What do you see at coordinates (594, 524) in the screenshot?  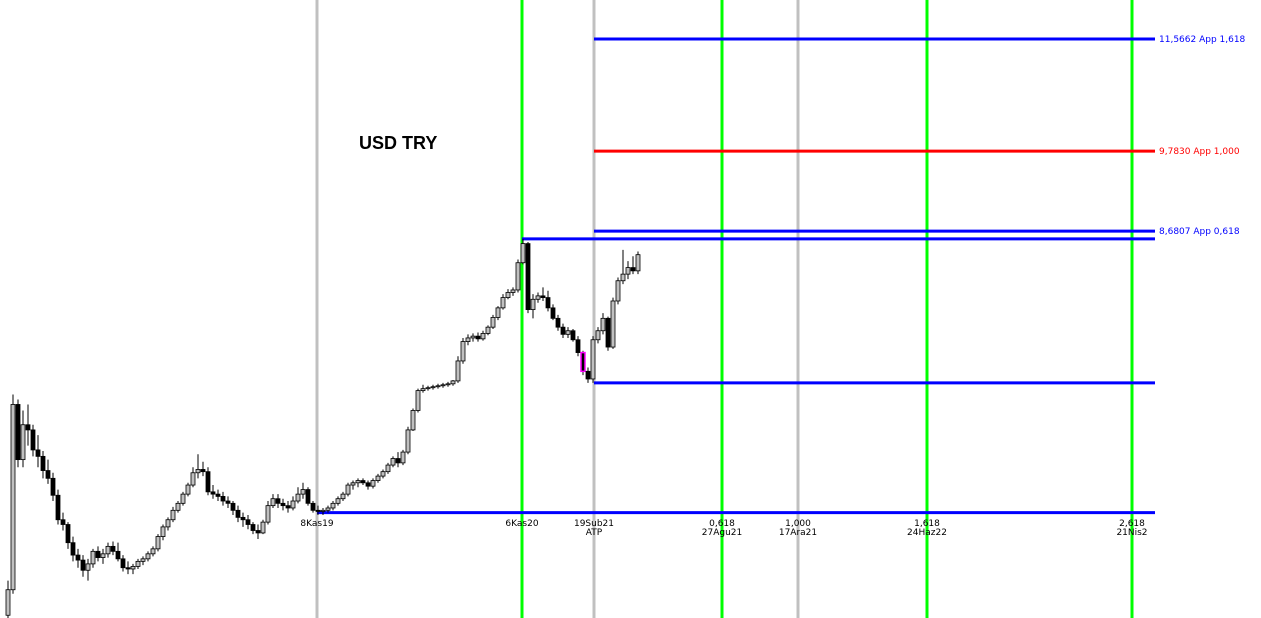 I see `time-label: 19Sub21` at bounding box center [594, 524].